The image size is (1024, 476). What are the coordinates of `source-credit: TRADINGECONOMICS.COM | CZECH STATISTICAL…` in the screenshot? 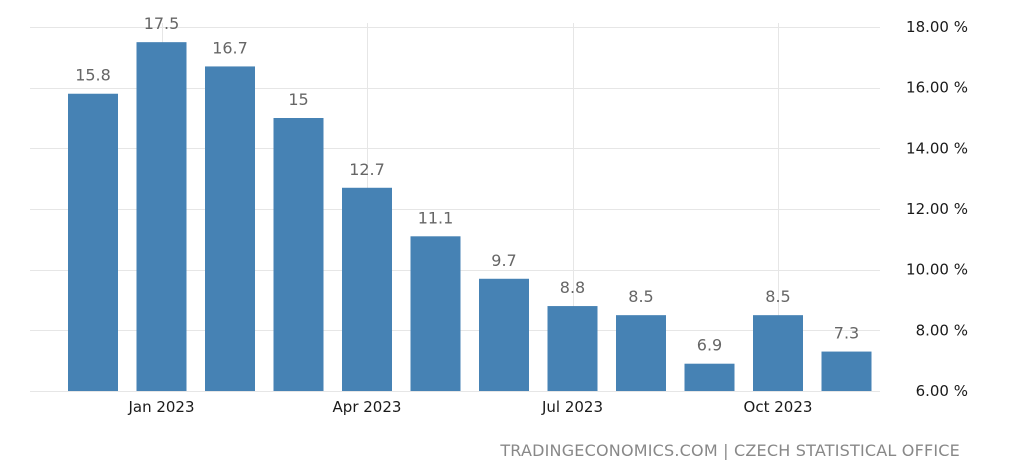 It's located at (729, 450).